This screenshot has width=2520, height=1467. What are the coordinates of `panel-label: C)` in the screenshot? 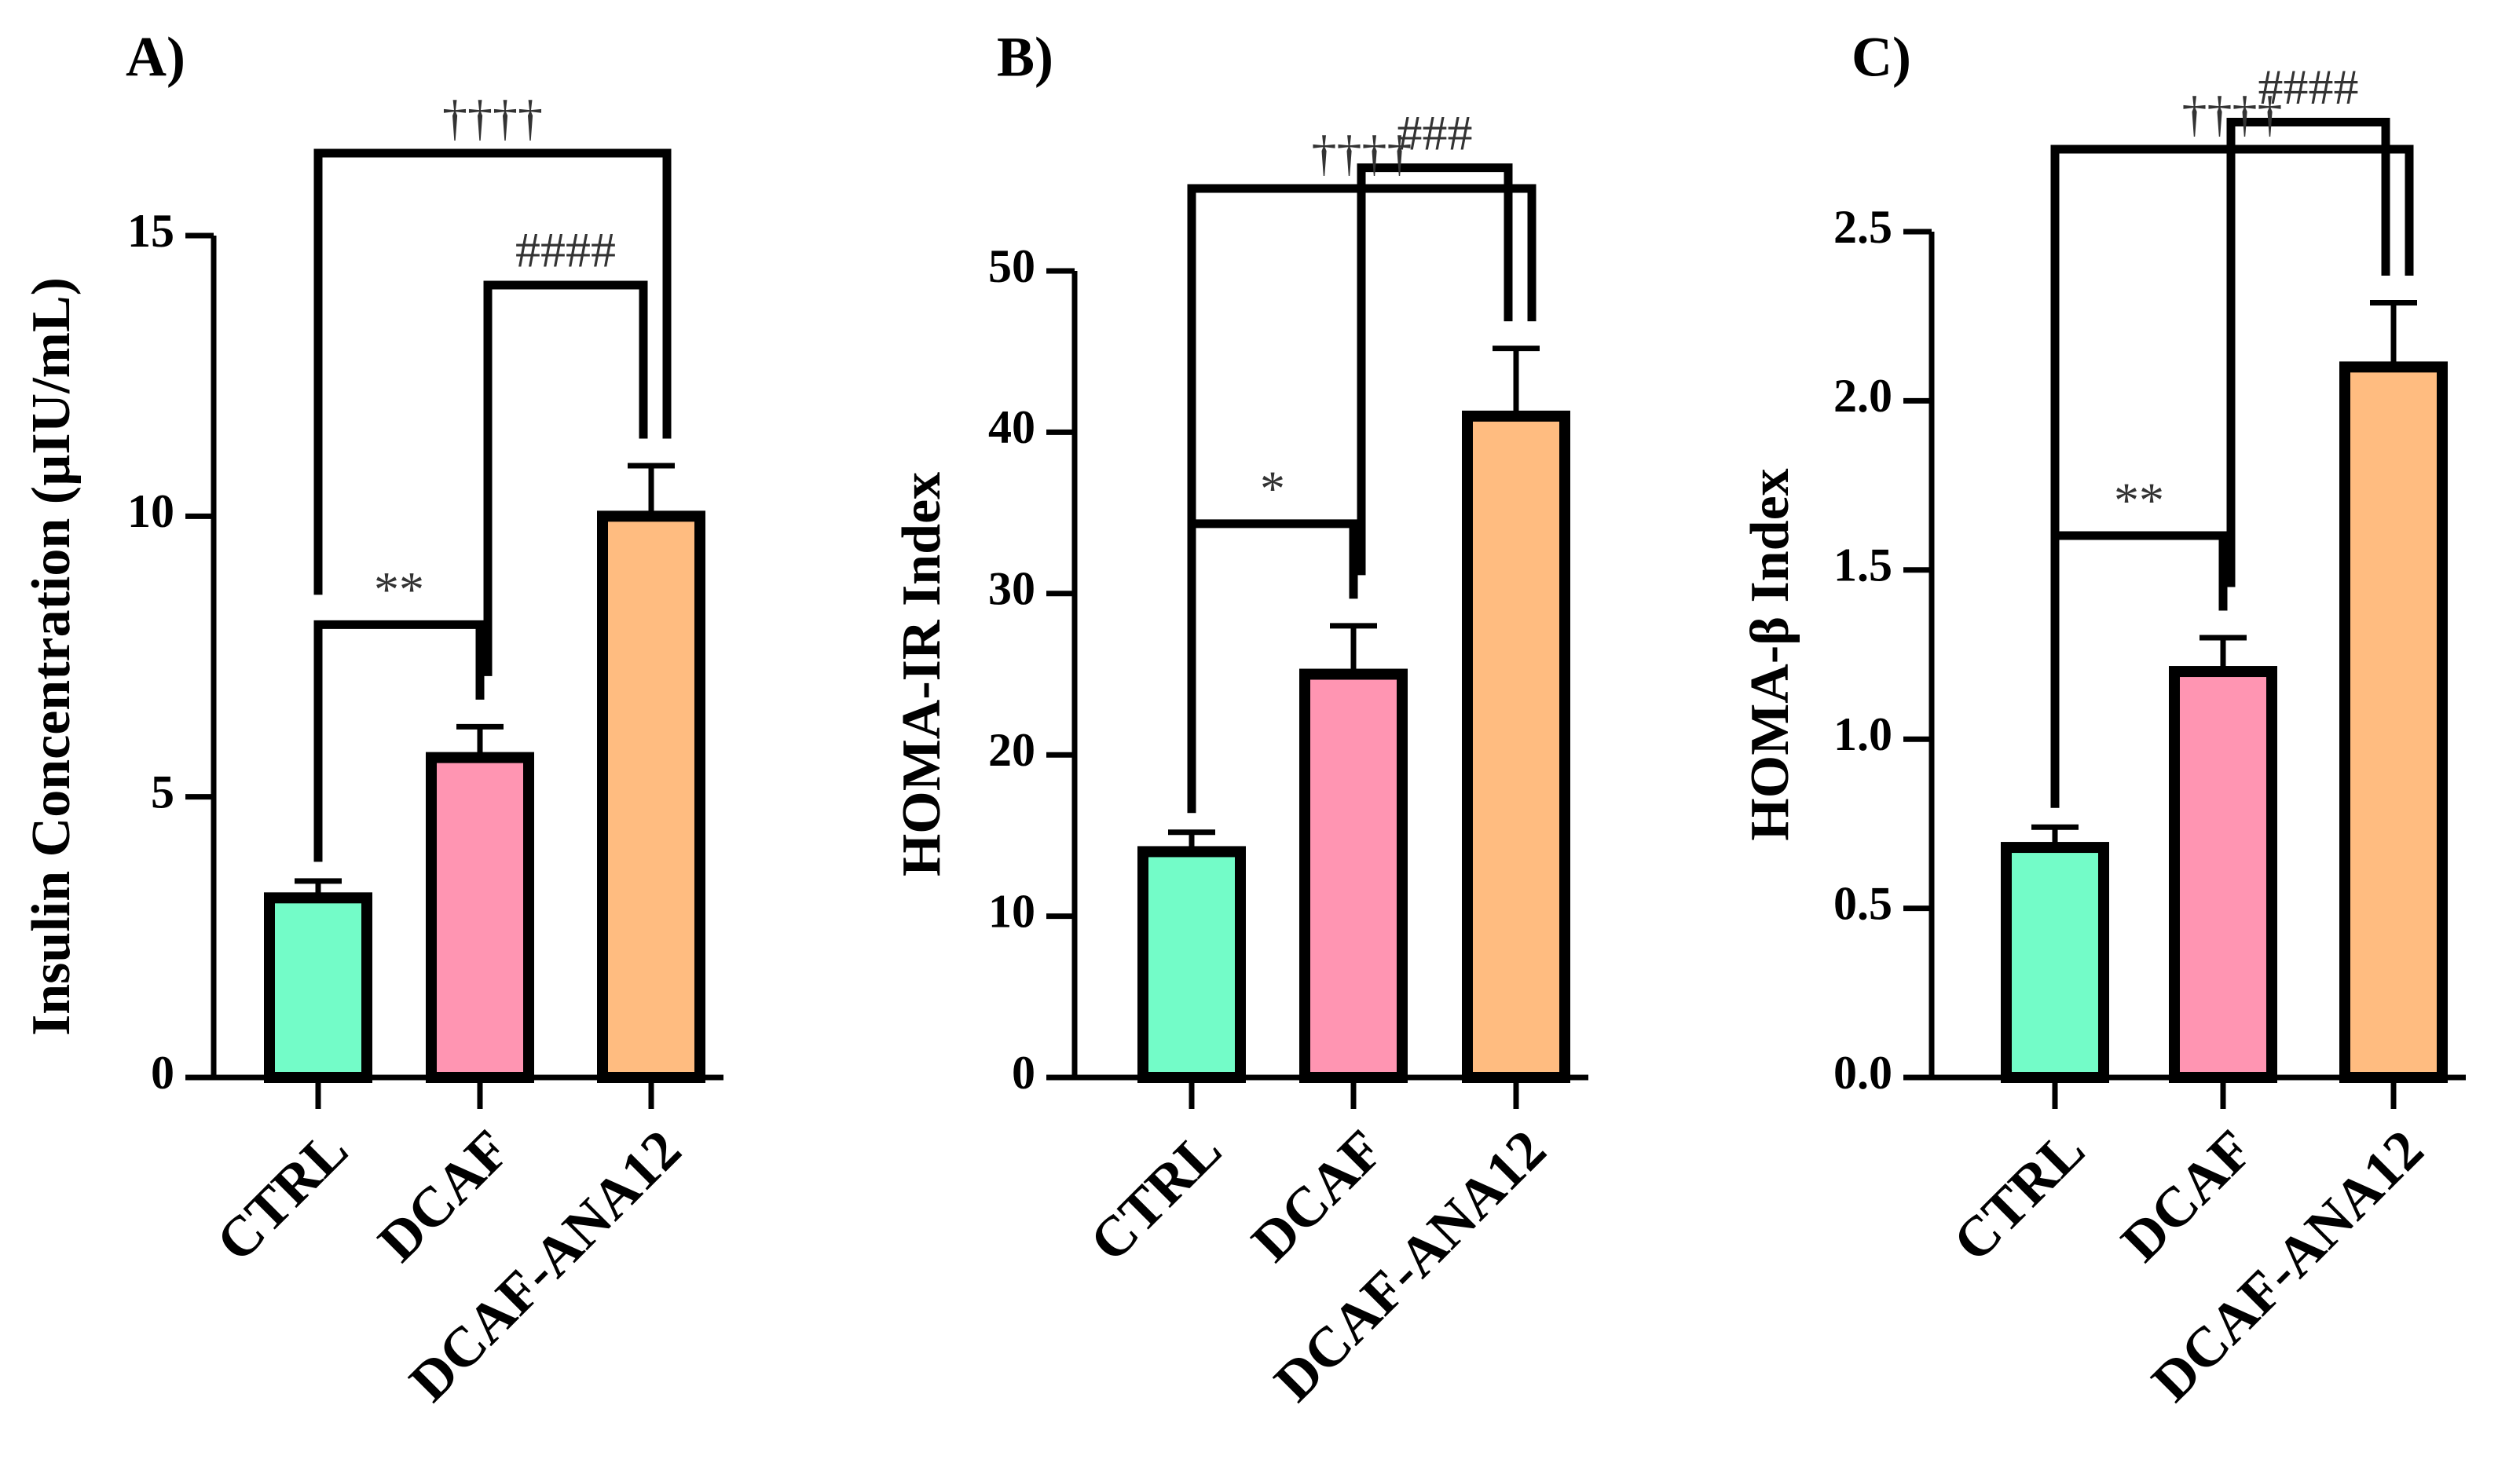 It's located at (1881, 58).